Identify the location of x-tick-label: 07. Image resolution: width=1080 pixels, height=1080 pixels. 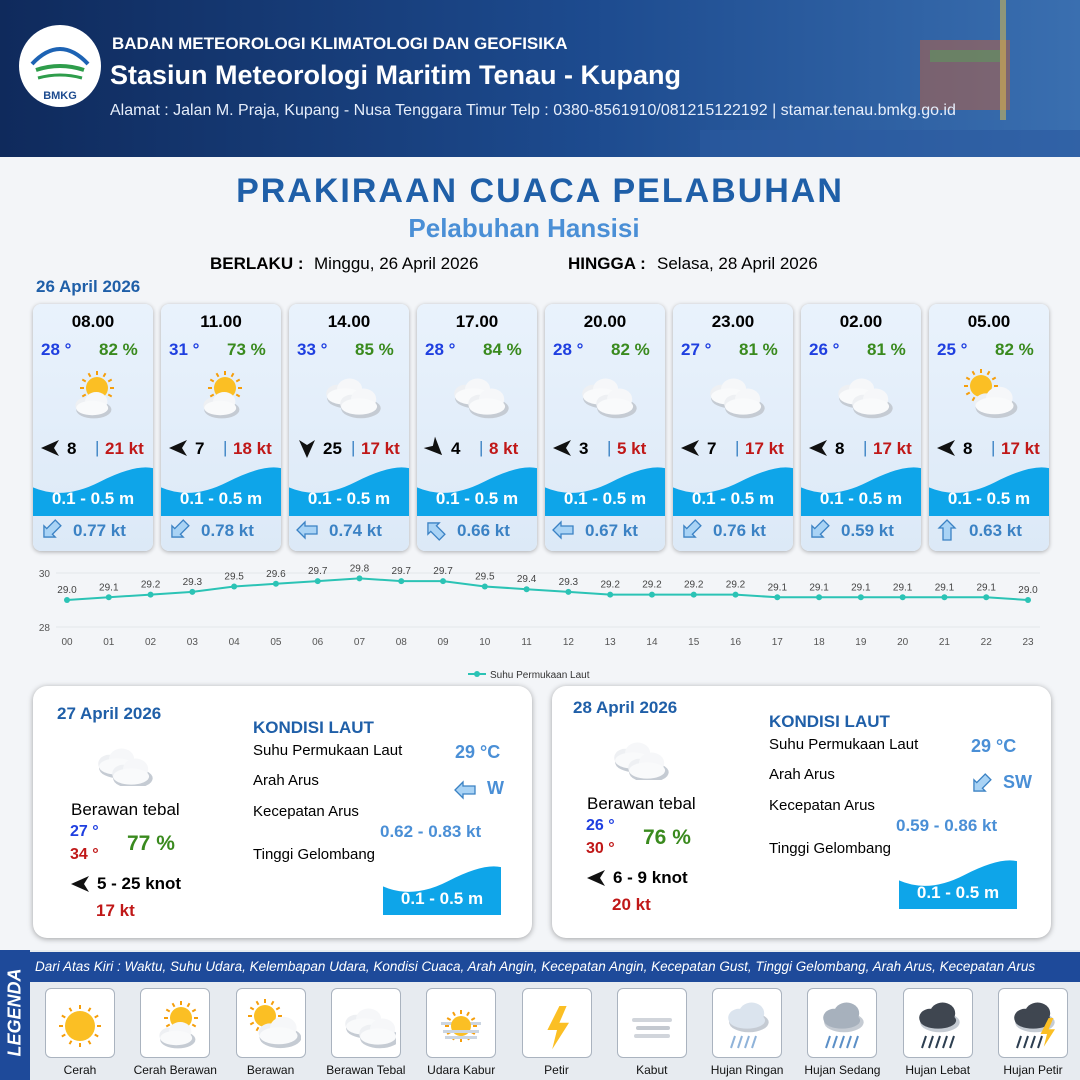
(360, 642).